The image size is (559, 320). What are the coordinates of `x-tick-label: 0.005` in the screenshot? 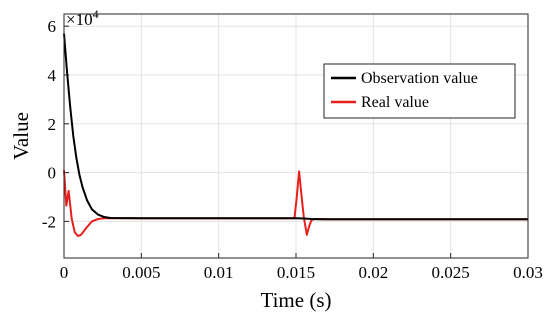 It's located at (141, 272).